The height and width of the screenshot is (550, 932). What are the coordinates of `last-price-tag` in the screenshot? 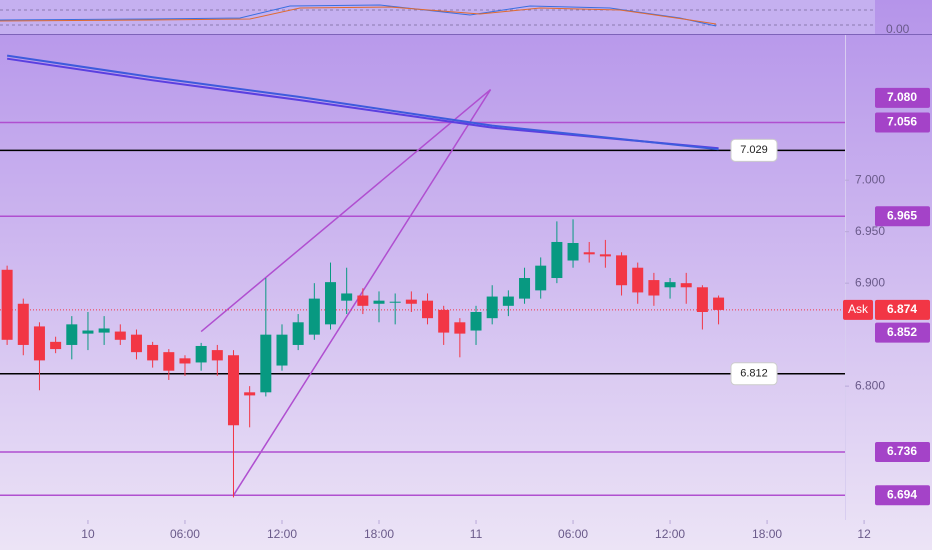 It's located at (902, 309).